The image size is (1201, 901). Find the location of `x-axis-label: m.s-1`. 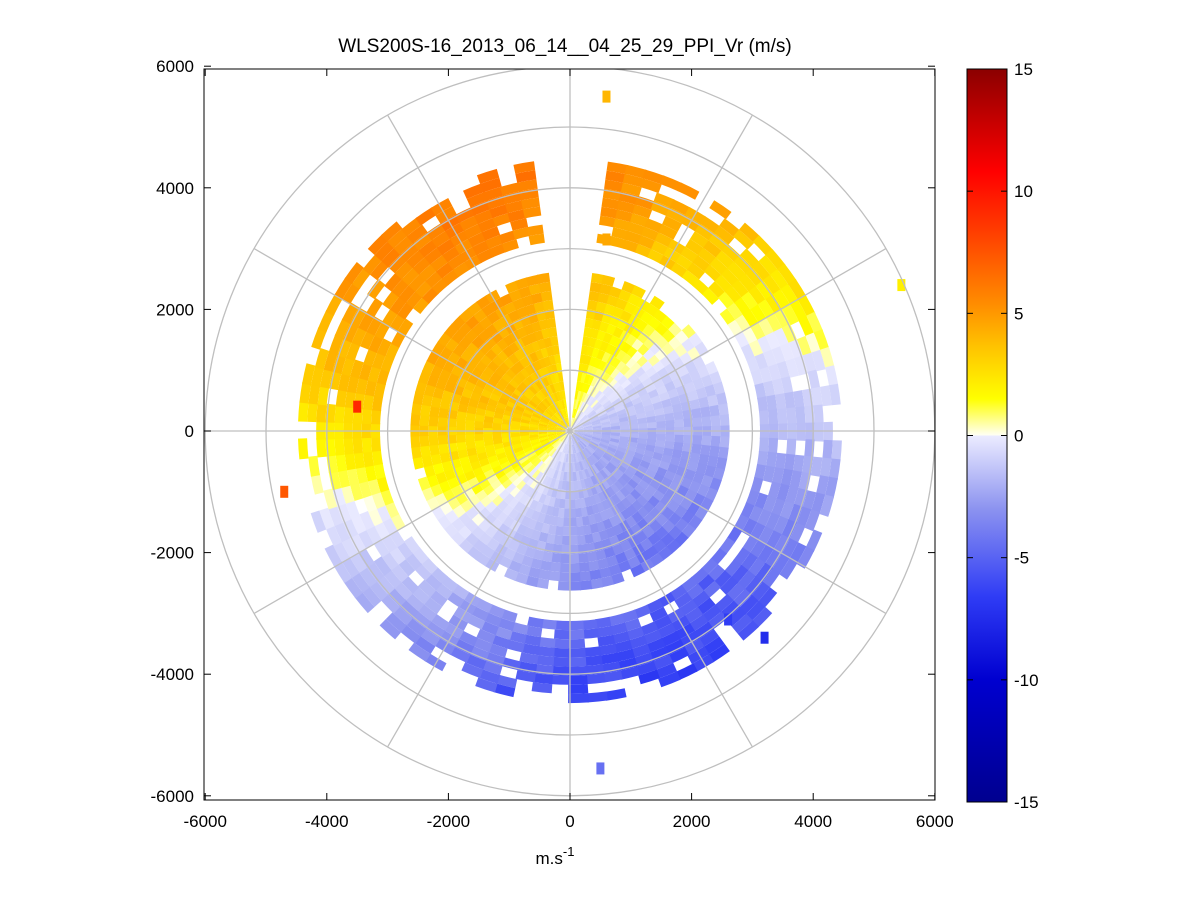

x-axis-label: m.s-1 is located at coordinates (555, 856).